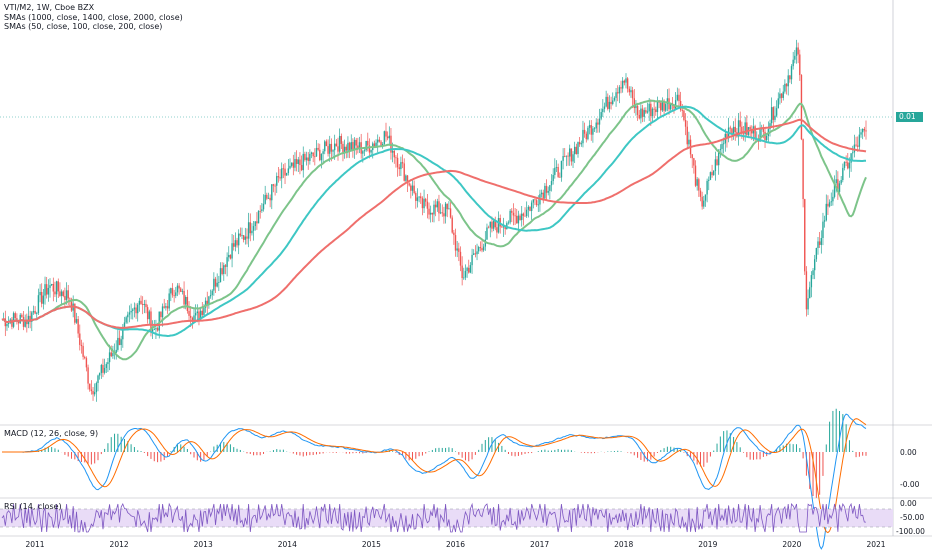 This screenshot has width=932, height=550. I want to click on macd-legend: MACD (12, 26, close, 9), so click(51, 433).